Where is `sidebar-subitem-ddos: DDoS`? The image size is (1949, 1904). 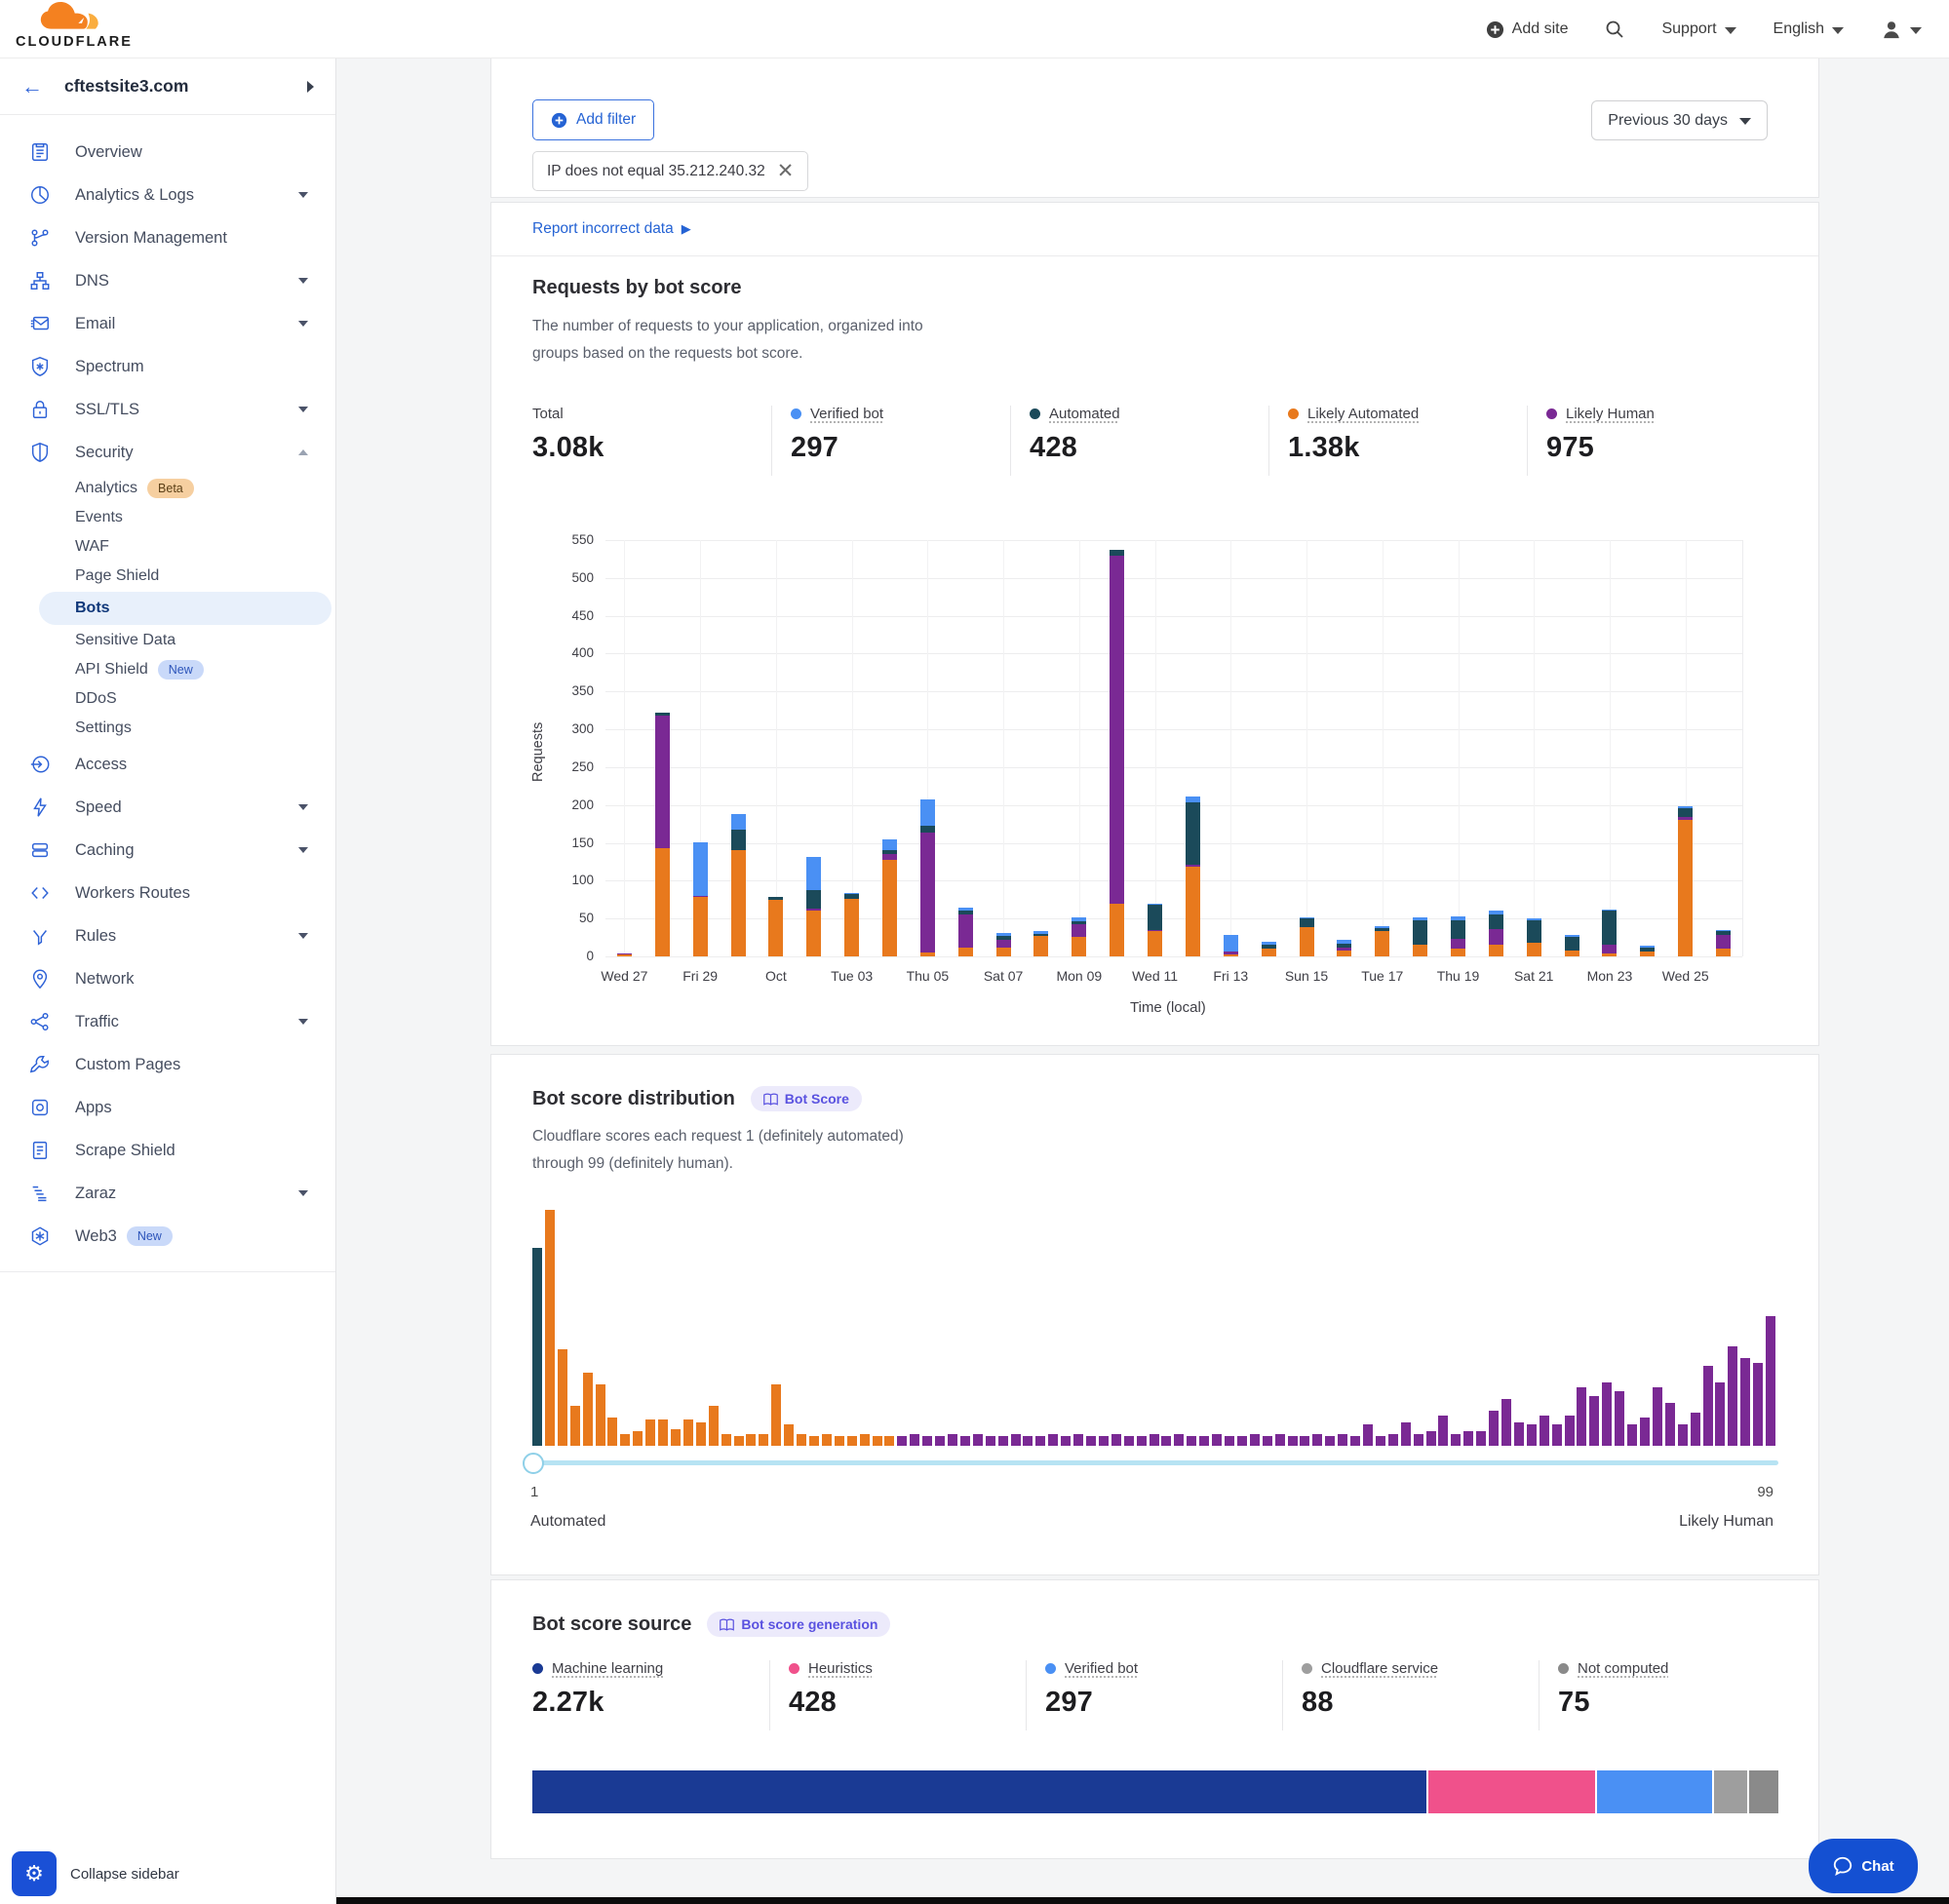
sidebar-subitem-ddos: DDoS is located at coordinates (168, 699).